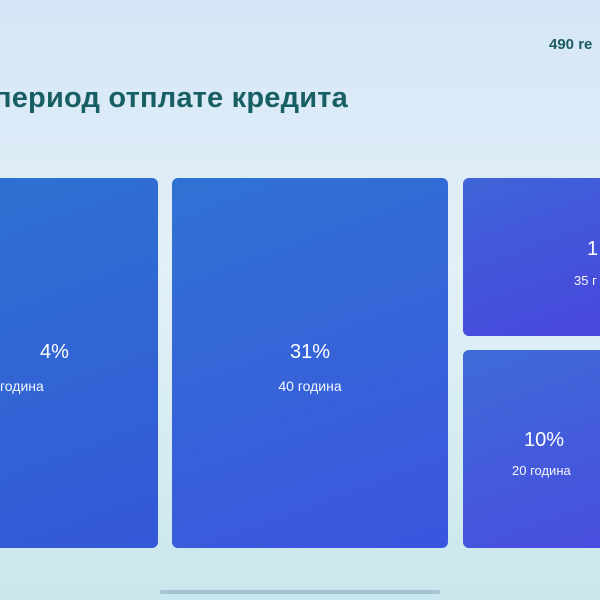 This screenshot has width=600, height=600. I want to click on tile-percent: 1, so click(593, 249).